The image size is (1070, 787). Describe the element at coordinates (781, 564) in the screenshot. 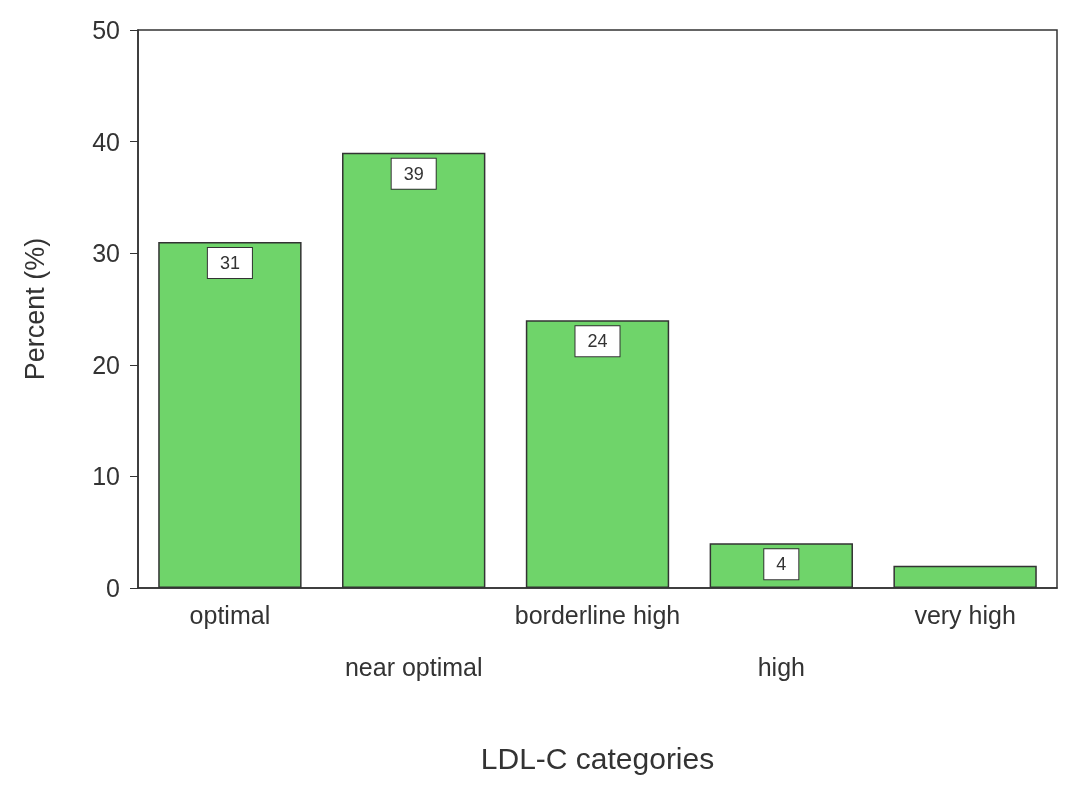

I see `data-label: 4` at that location.